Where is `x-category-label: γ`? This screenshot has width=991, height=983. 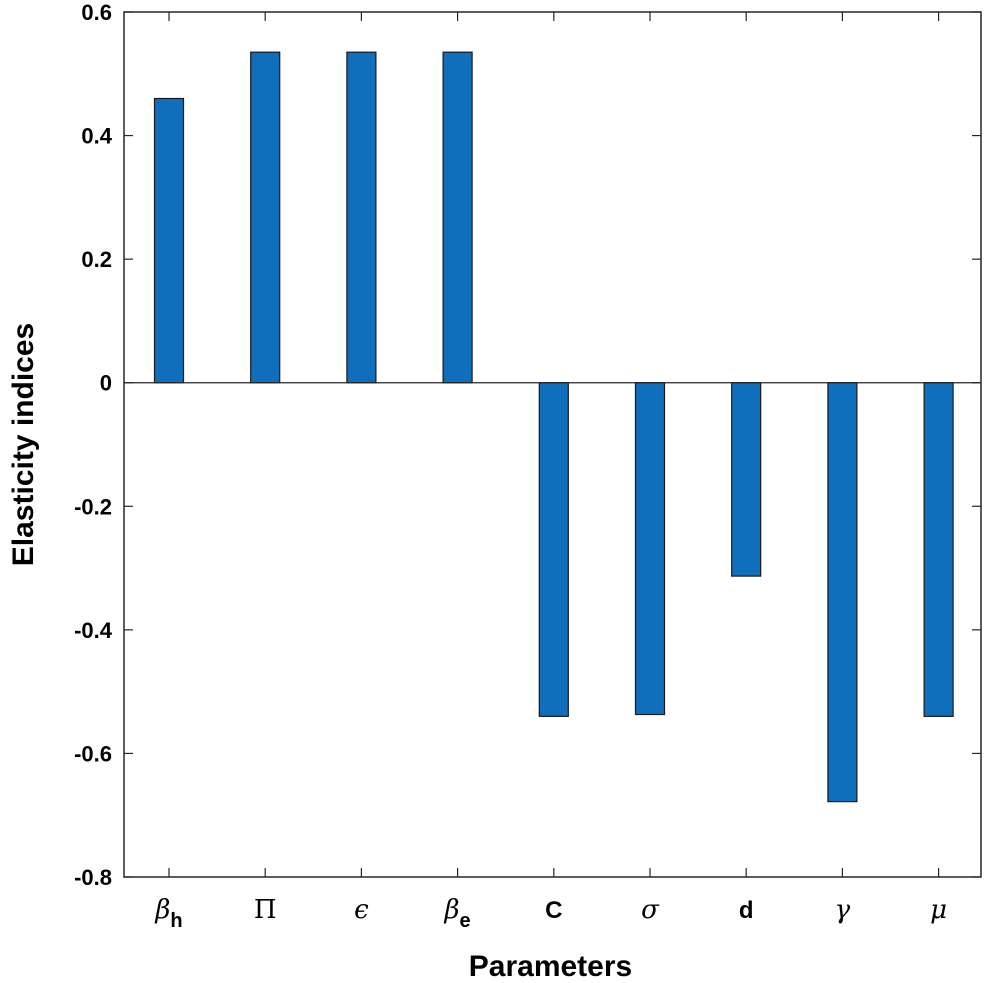
x-category-label: γ is located at coordinates (843, 910).